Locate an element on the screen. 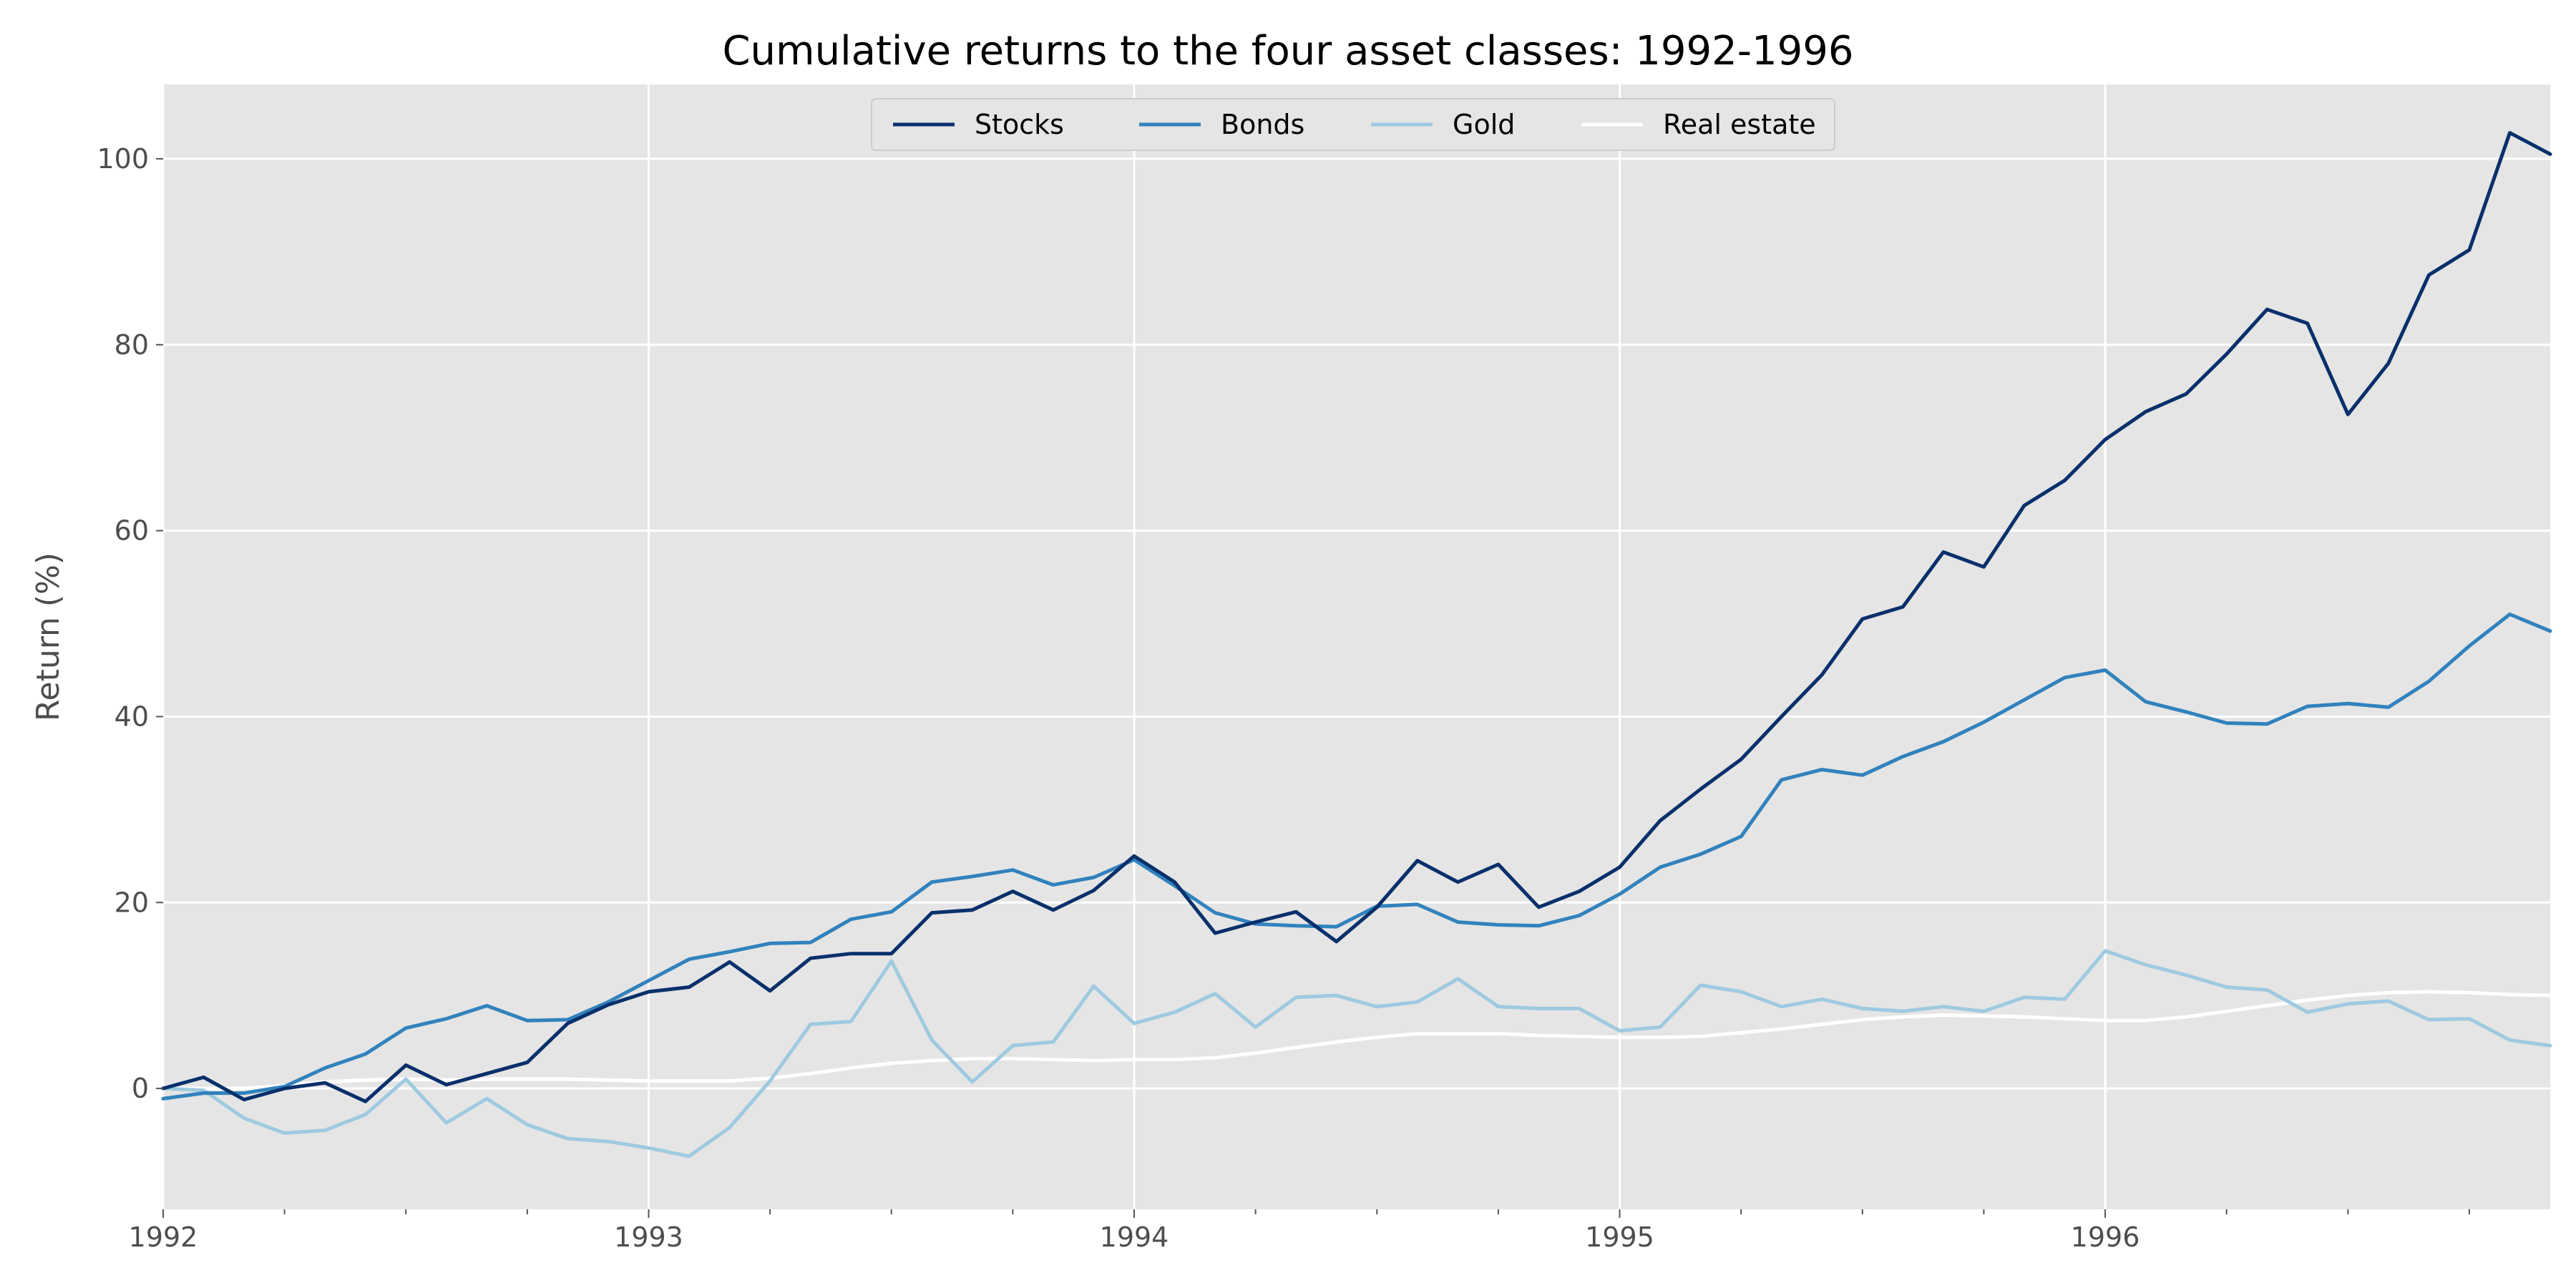  y-axis: 0 20 40 60 80 100 is located at coordinates (130, 623).